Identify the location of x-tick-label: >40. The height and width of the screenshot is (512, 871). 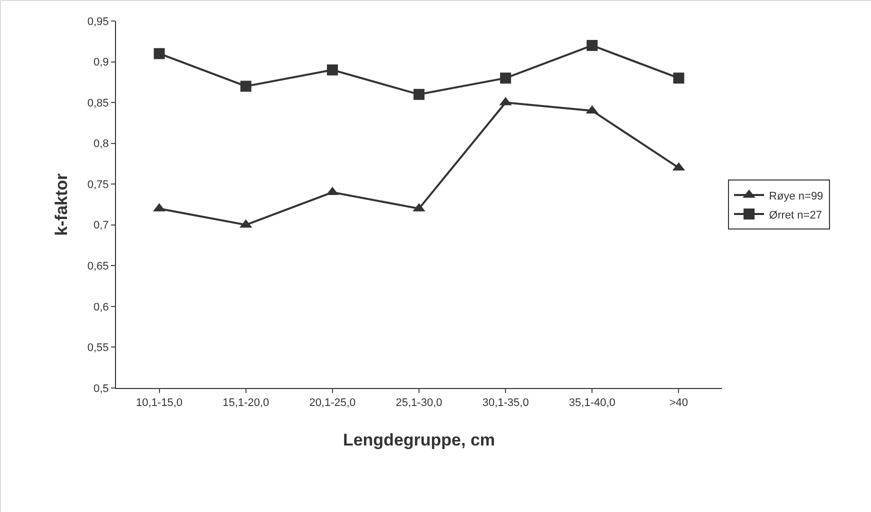
(678, 403).